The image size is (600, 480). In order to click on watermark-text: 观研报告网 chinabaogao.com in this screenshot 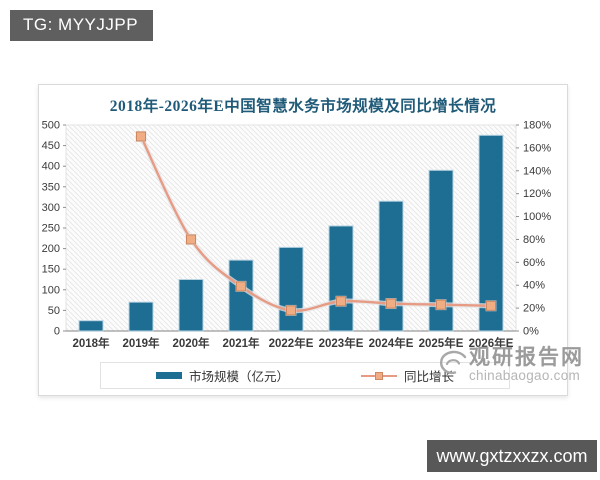, I will do `click(526, 365)`.